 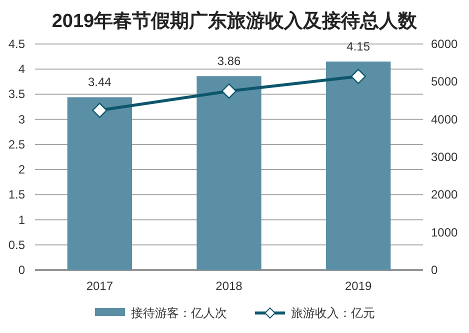 What do you see at coordinates (434, 270) in the screenshot?
I see `y2-tick-label: 0` at bounding box center [434, 270].